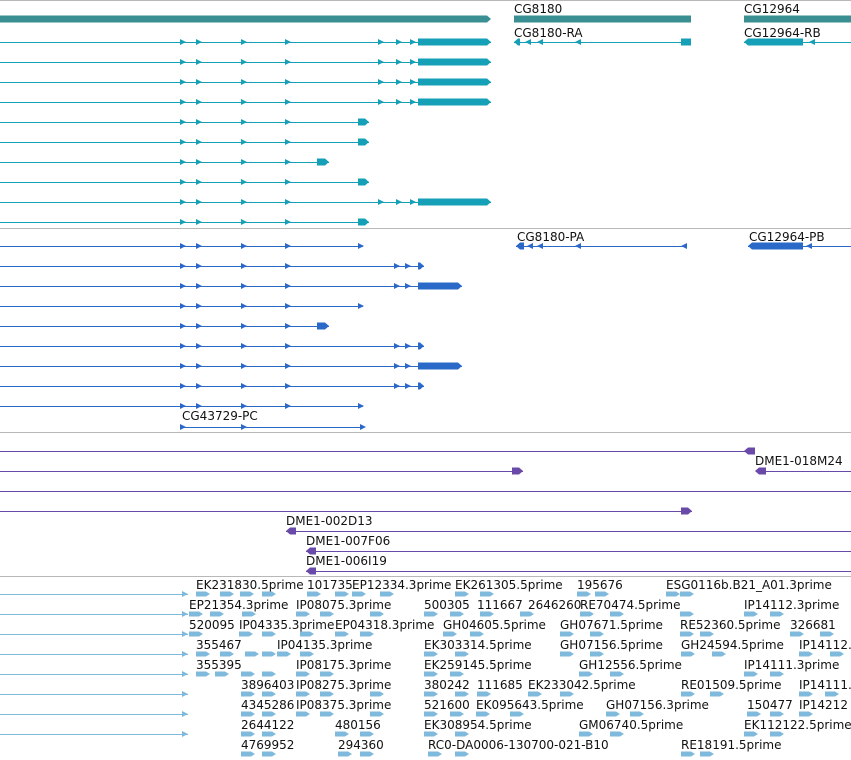 The height and width of the screenshot is (760, 851). I want to click on est-label: 326681, so click(813, 625).